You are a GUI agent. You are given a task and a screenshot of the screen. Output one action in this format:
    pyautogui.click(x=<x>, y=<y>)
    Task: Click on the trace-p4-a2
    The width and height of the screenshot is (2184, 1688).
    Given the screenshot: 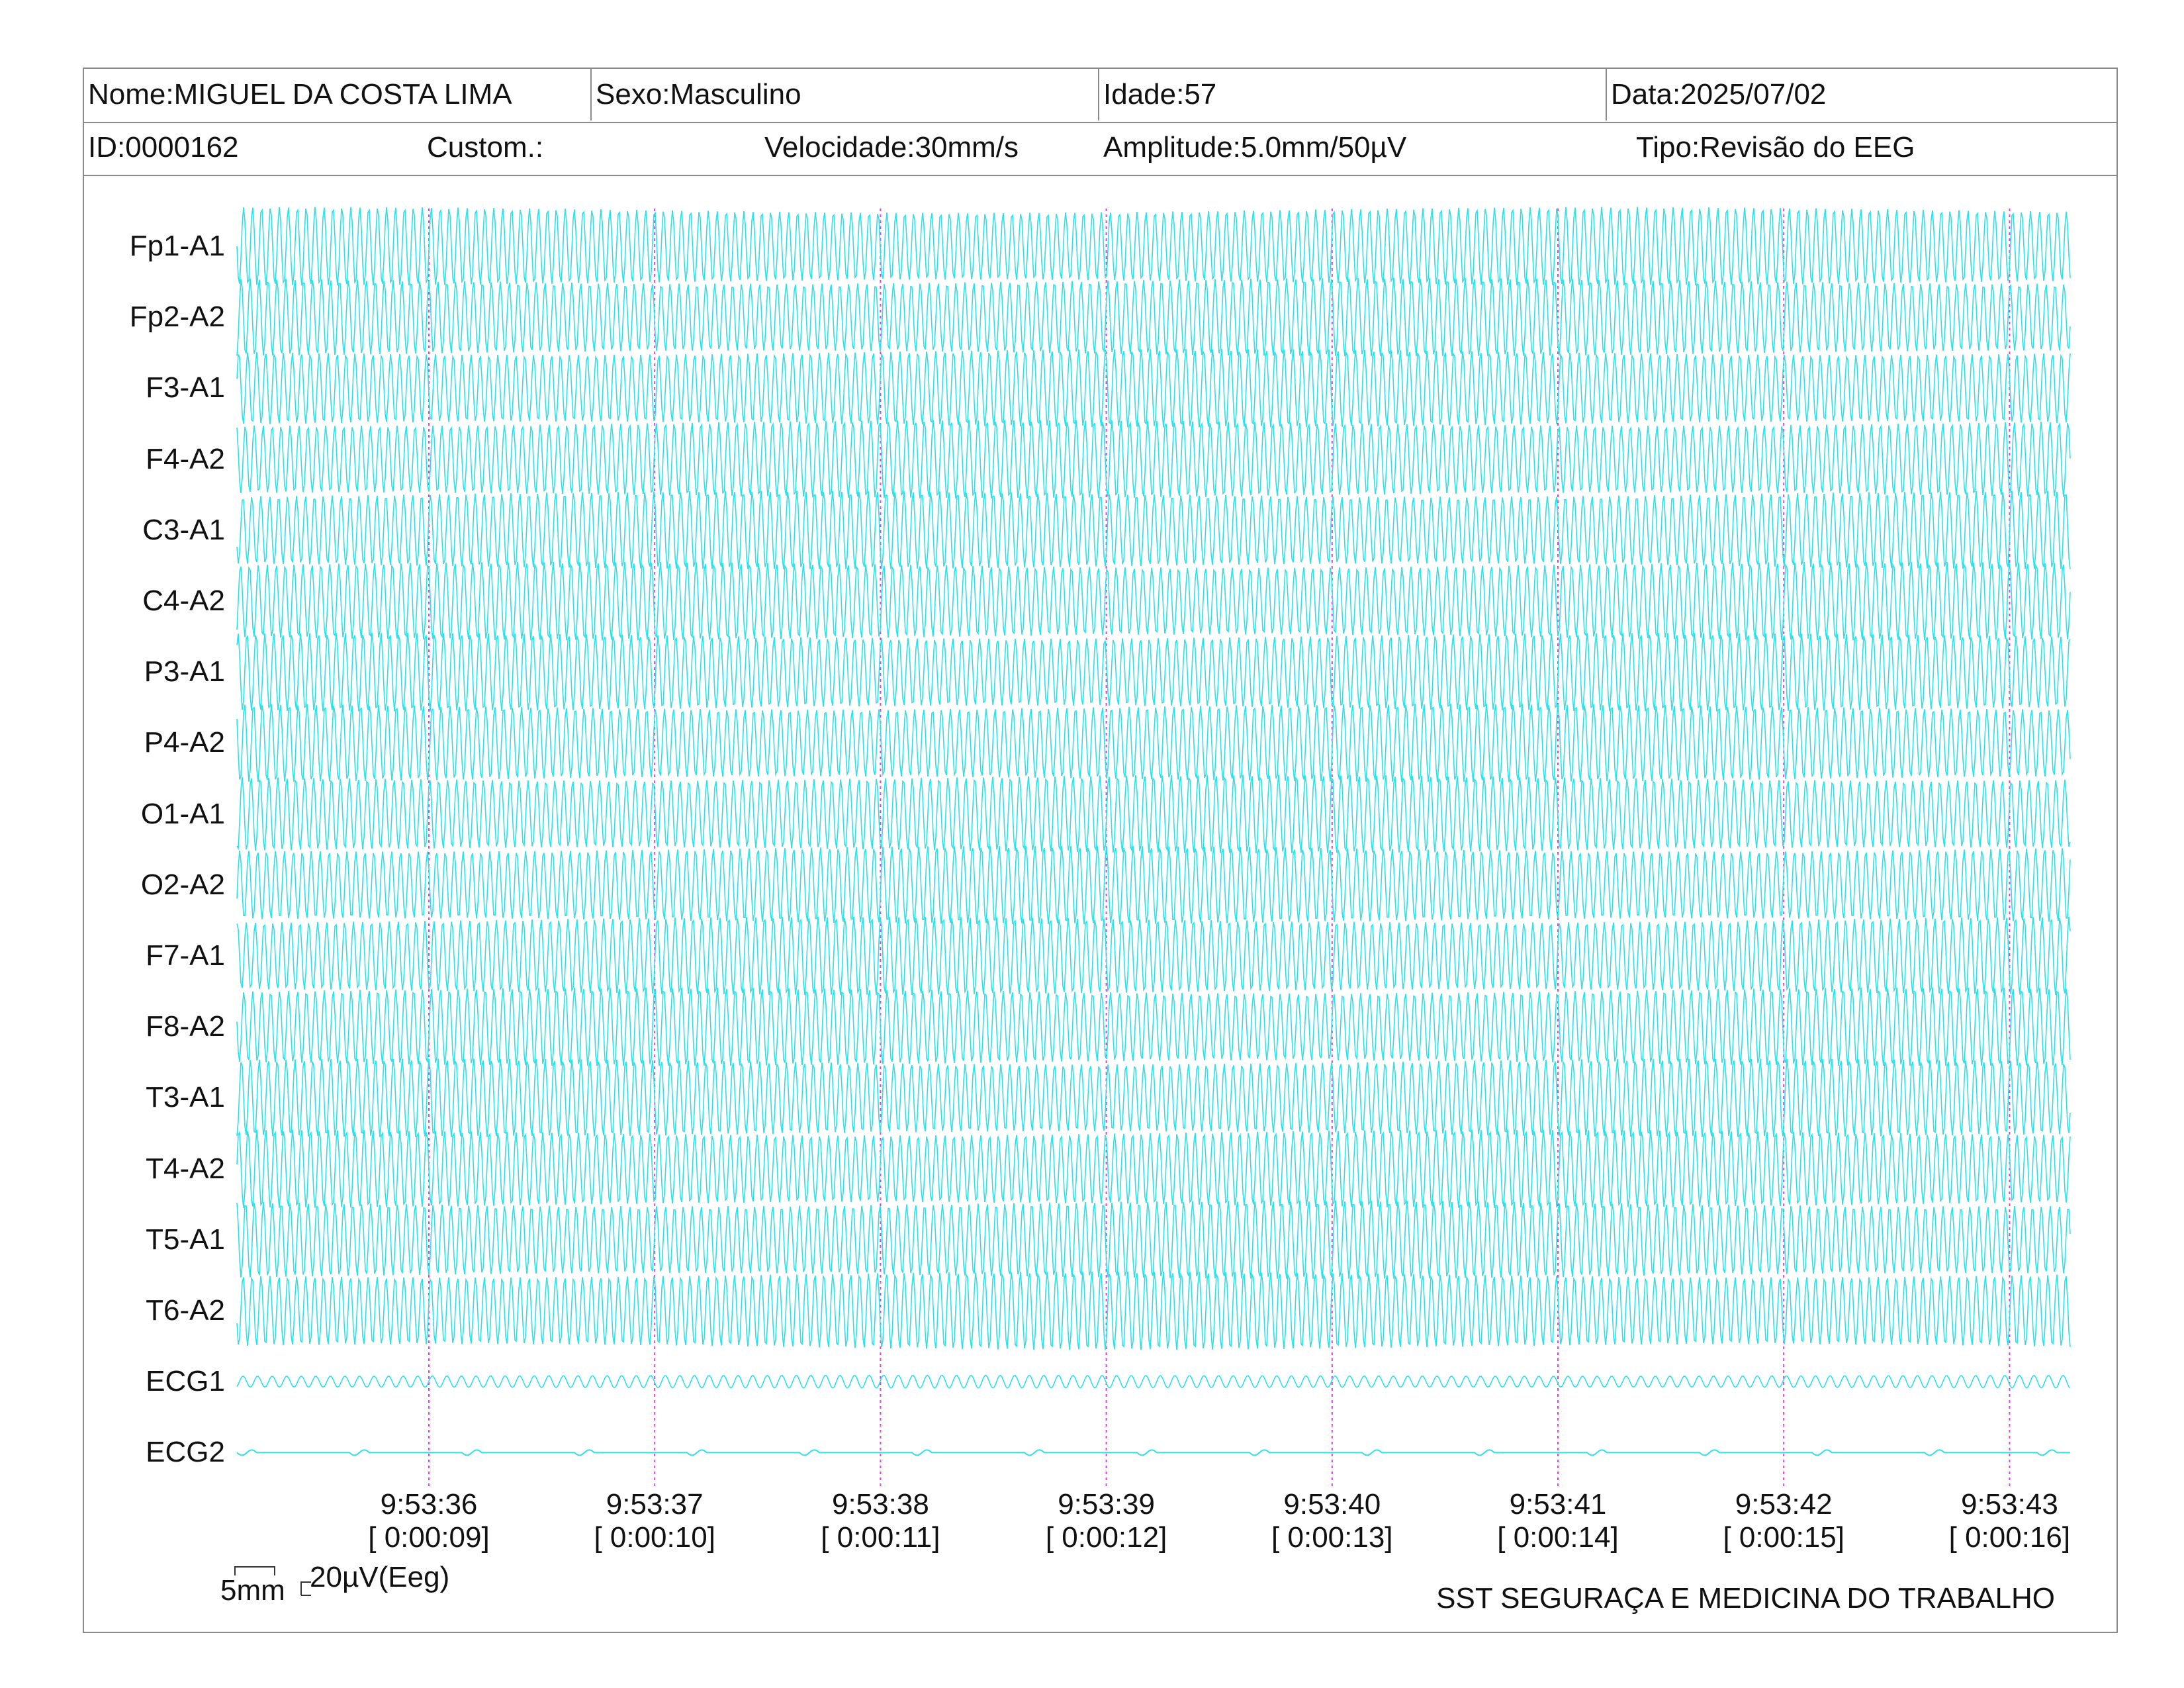 What is the action you would take?
    pyautogui.click(x=1153, y=742)
    